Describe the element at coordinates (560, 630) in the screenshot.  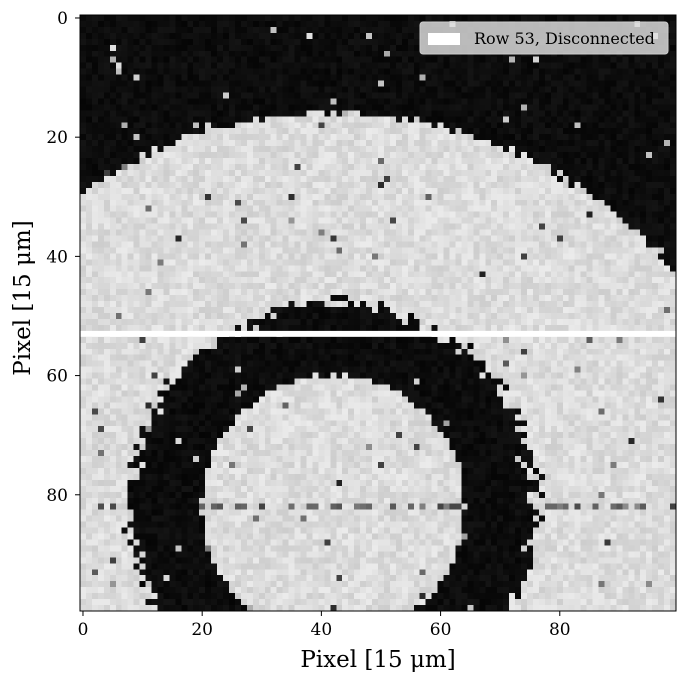
I see `x-tick-label: 80` at that location.